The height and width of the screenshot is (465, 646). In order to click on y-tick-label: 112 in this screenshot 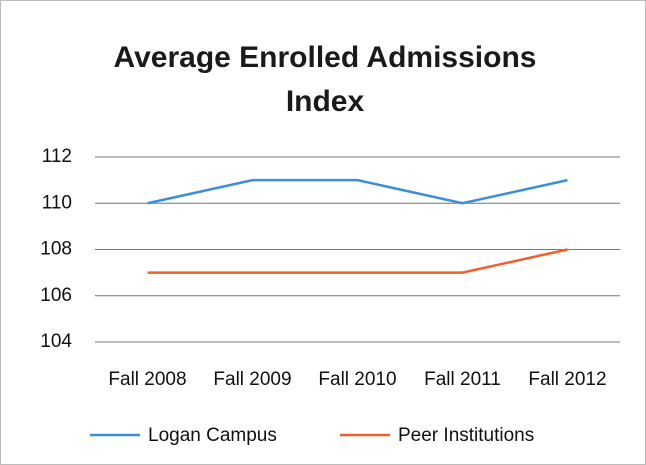, I will do `click(57, 156)`.